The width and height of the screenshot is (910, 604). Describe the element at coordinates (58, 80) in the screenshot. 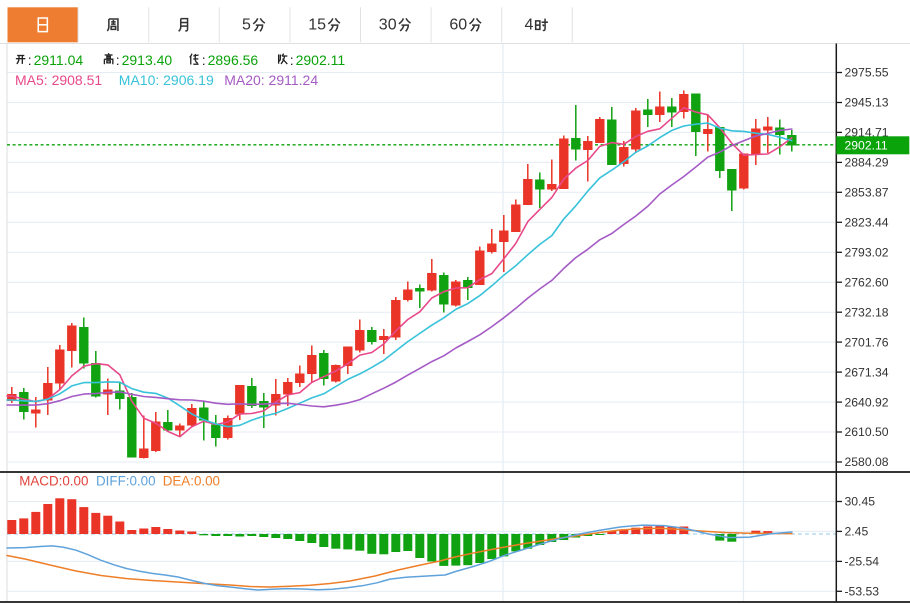

I see `svg-text: MA5: 2908.51` at that location.